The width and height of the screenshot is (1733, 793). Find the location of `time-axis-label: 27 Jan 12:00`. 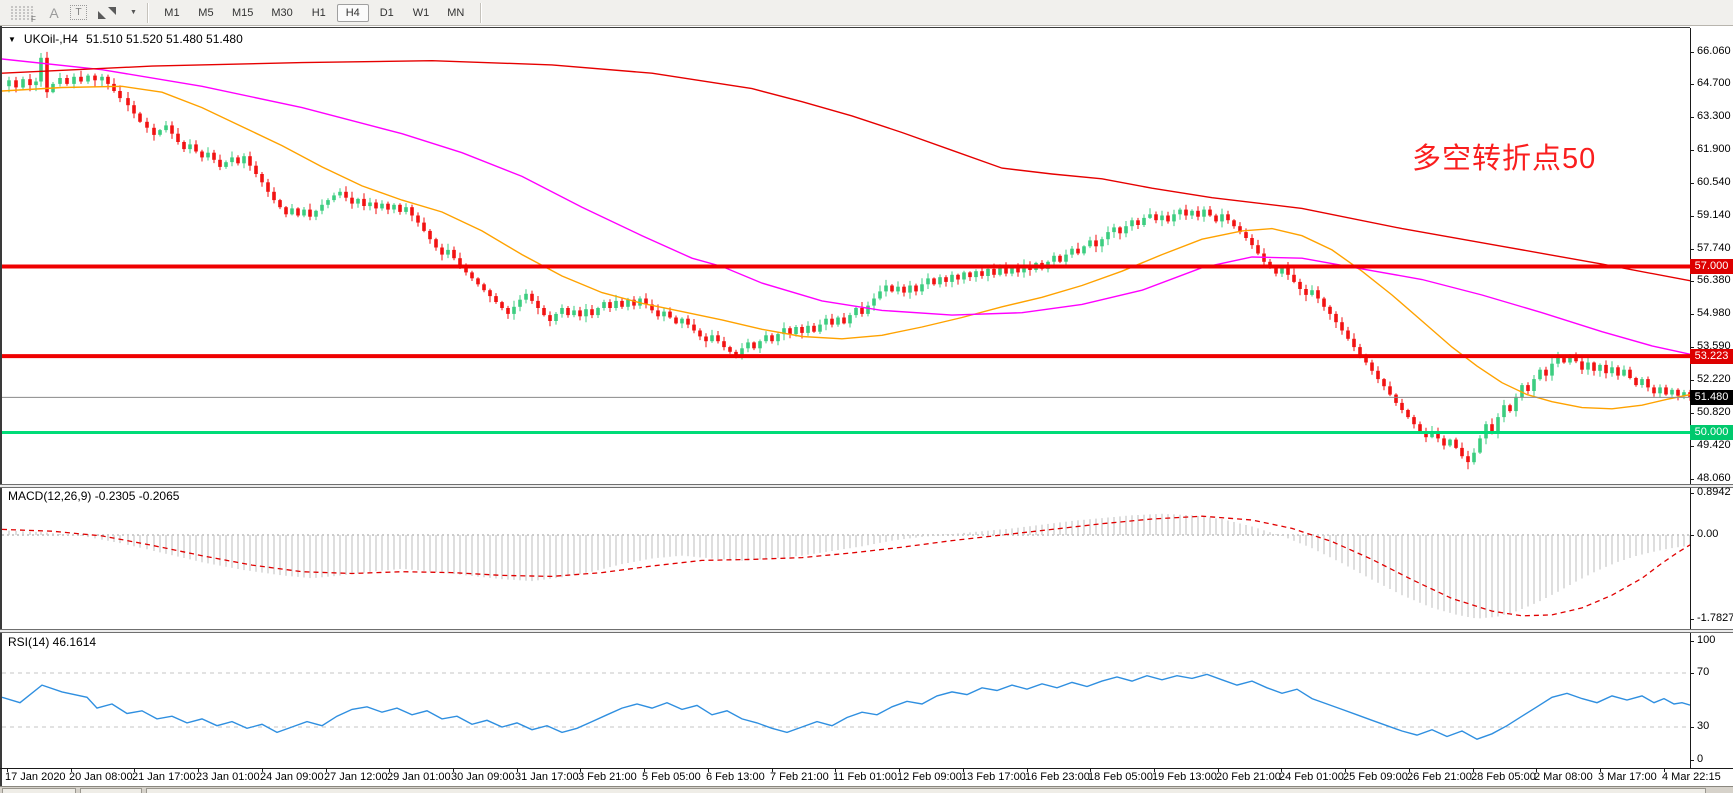

time-axis-label: 27 Jan 12:00 is located at coordinates (356, 777).